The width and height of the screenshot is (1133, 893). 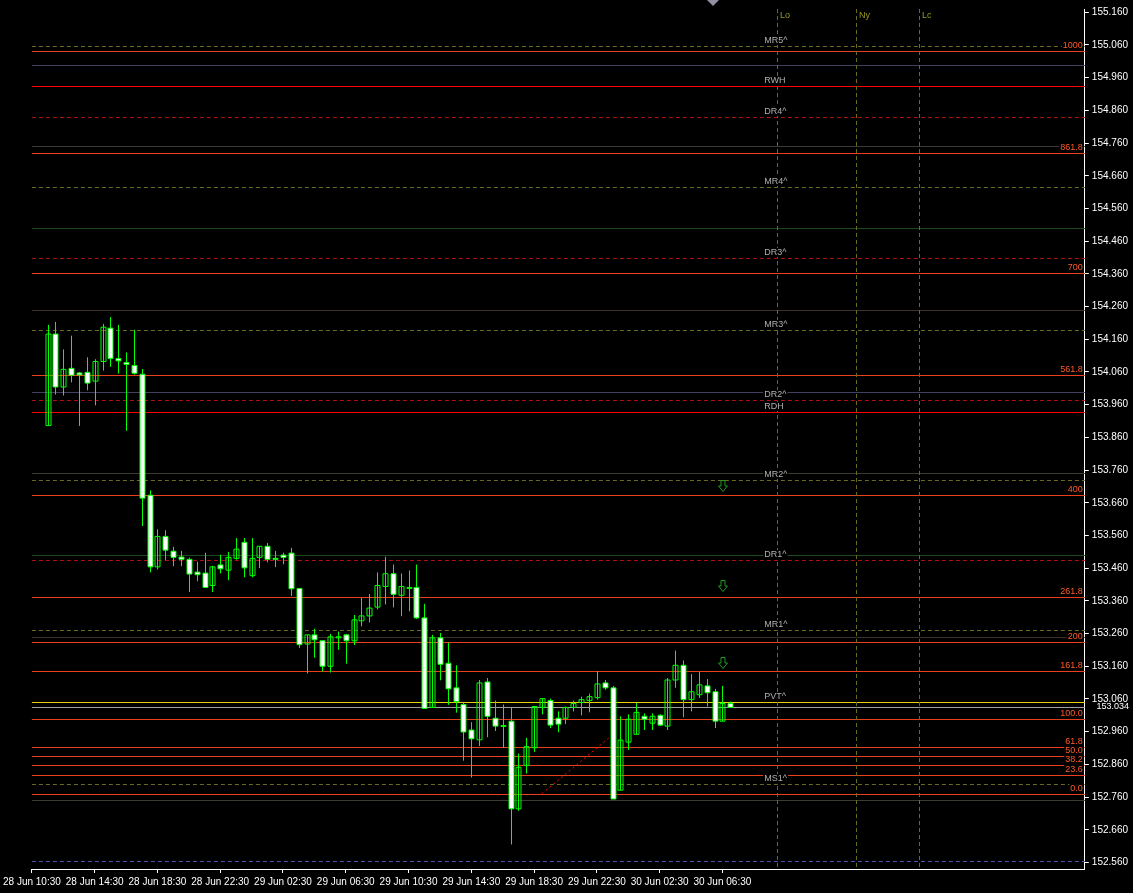 What do you see at coordinates (785, 14) in the screenshot?
I see `ref-line-label: Lo` at bounding box center [785, 14].